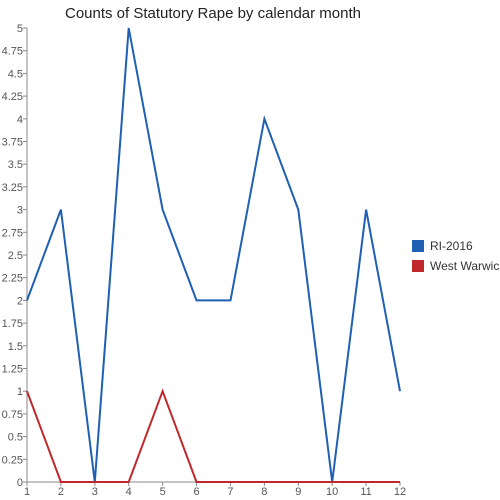 The image size is (500, 500). What do you see at coordinates (15, 438) in the screenshot?
I see `y-tick-label: 0.5` at bounding box center [15, 438].